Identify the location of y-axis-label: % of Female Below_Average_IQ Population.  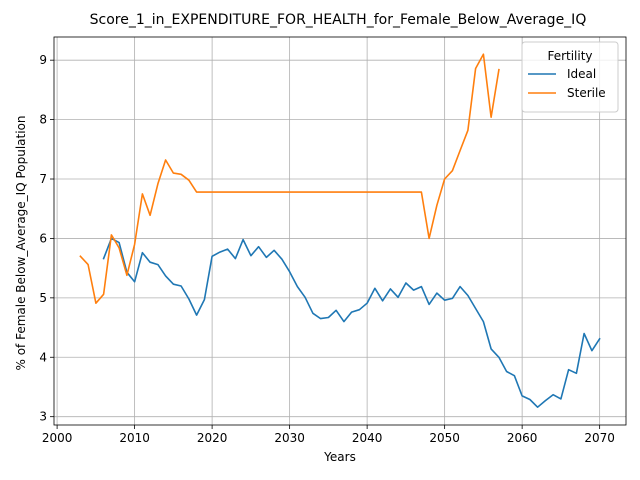
(21, 242).